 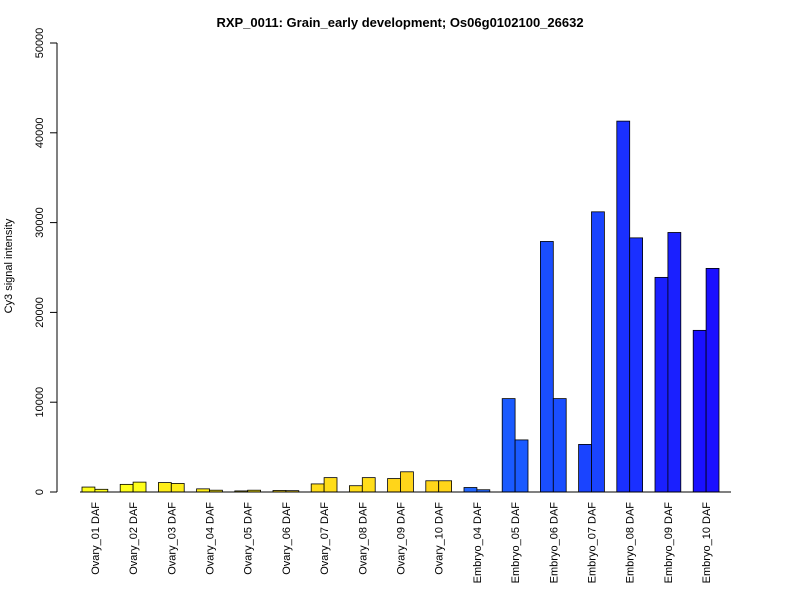 I want to click on x-tick-label: Embryo_07 DAF, so click(x=593, y=543).